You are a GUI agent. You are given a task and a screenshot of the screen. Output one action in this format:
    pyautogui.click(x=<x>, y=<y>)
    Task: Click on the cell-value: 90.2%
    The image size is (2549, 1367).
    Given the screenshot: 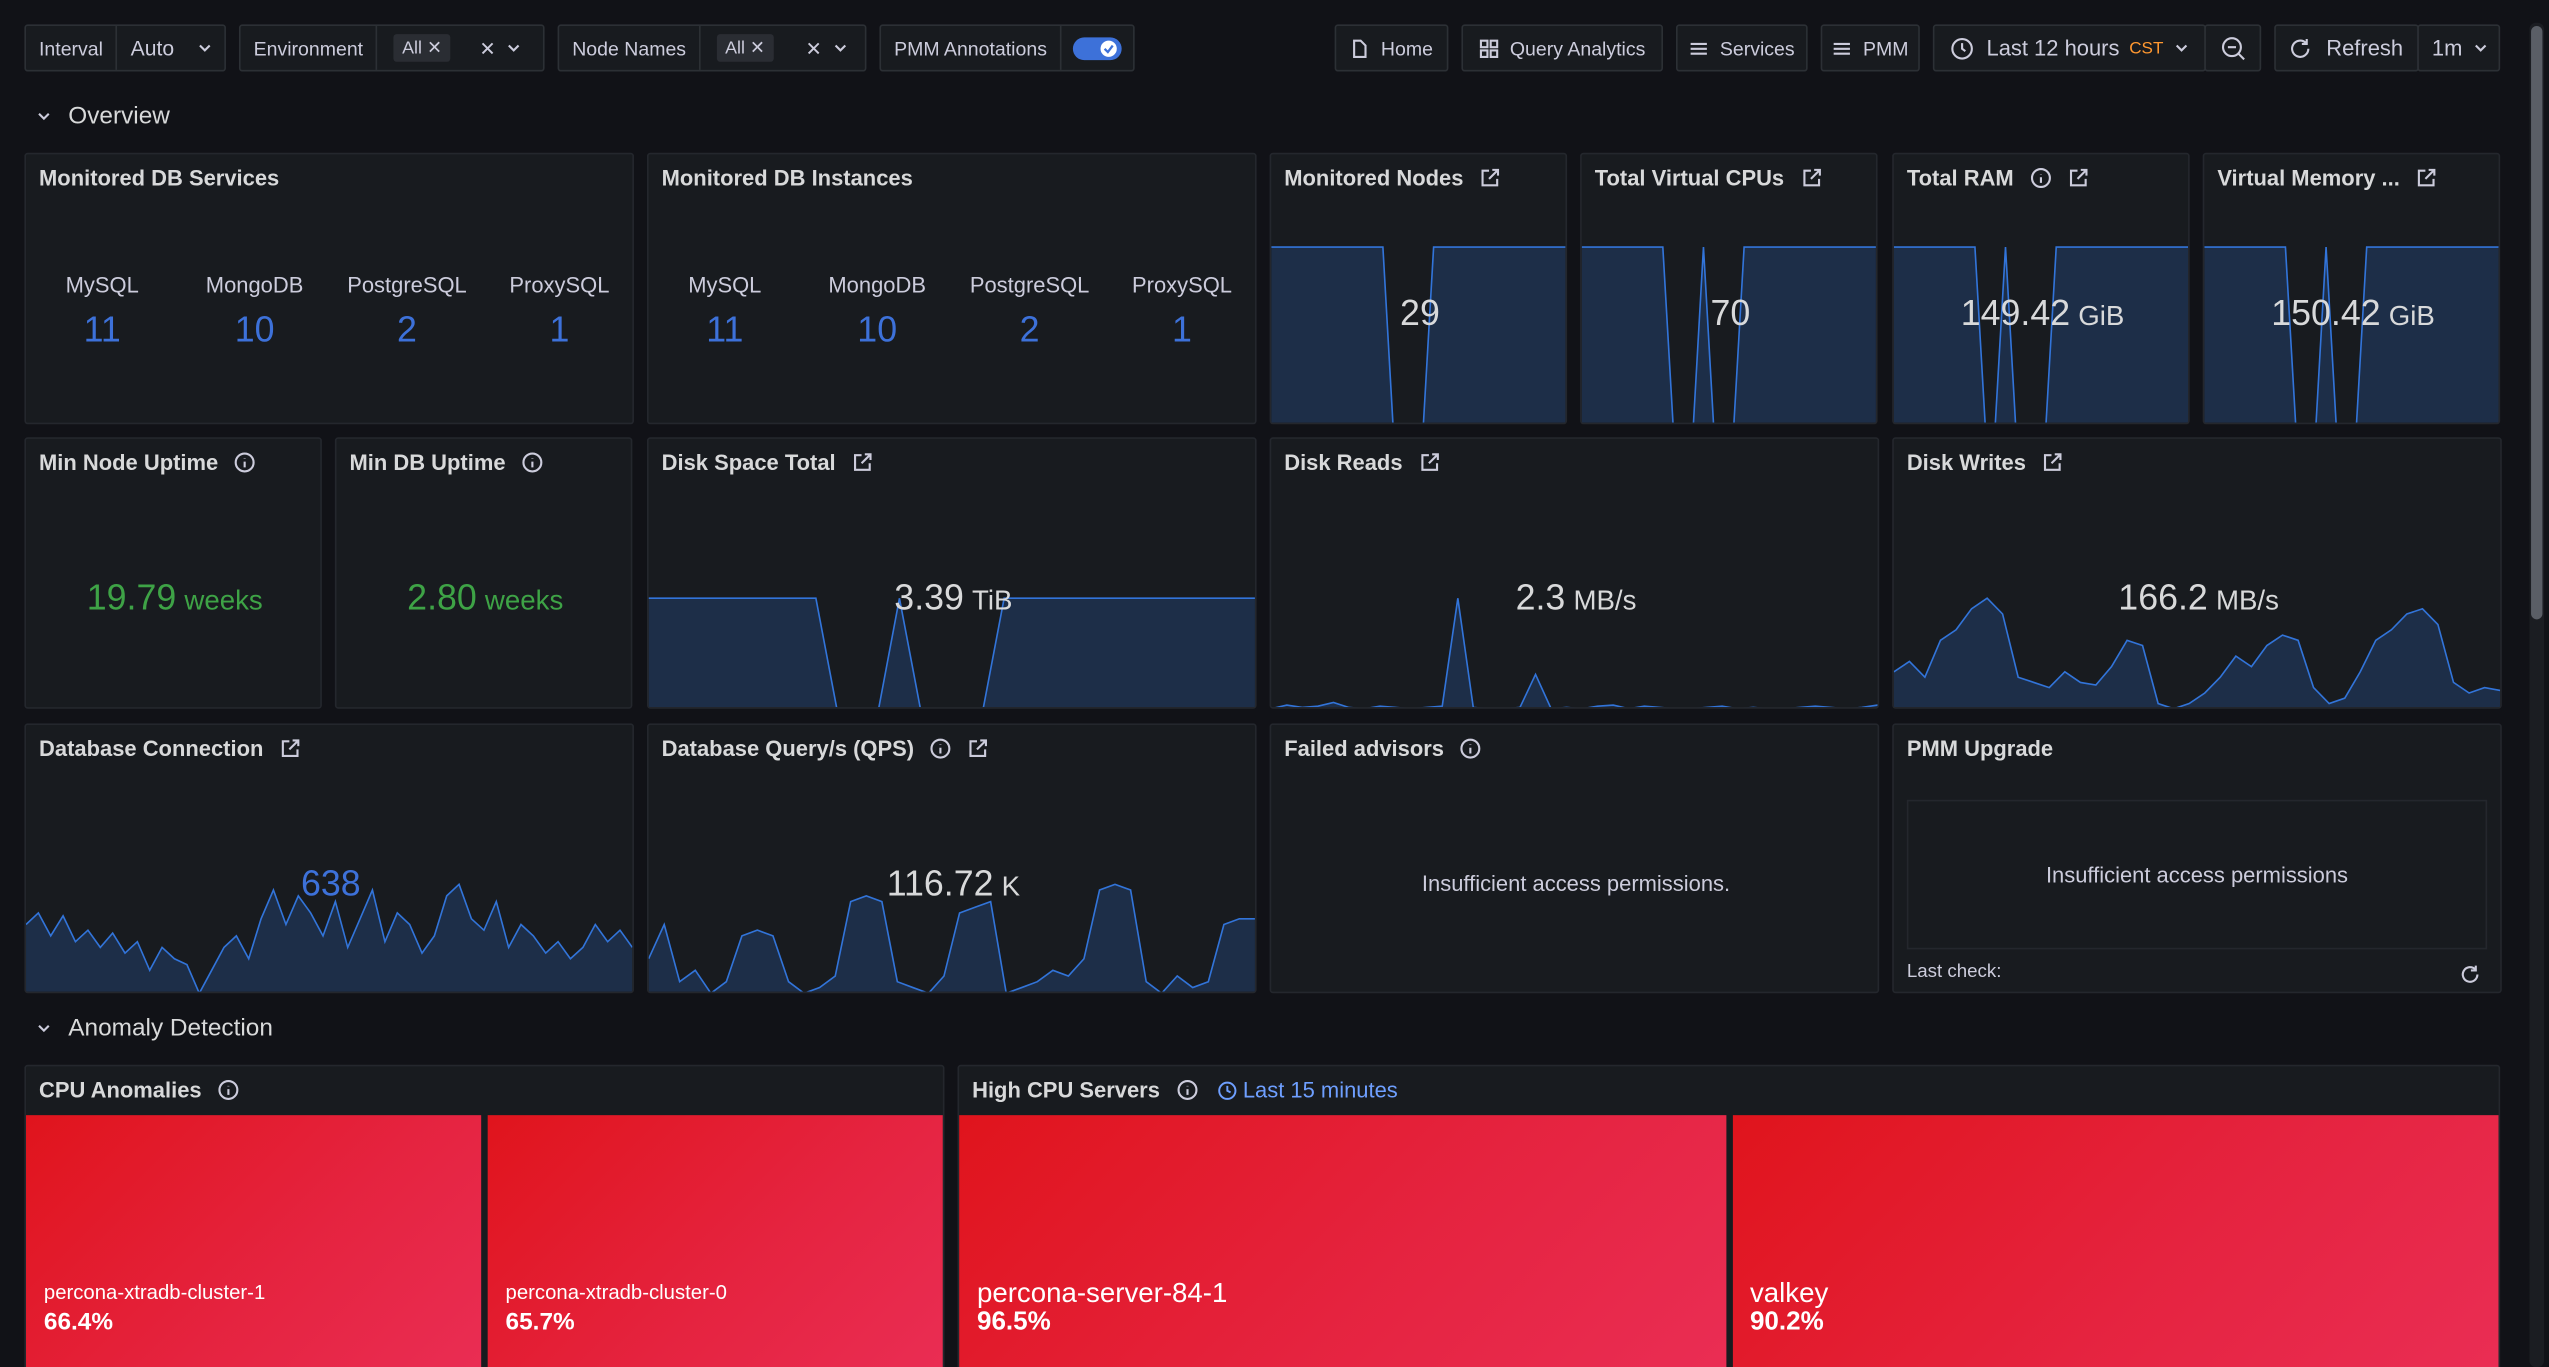 What is the action you would take?
    pyautogui.click(x=1786, y=1322)
    